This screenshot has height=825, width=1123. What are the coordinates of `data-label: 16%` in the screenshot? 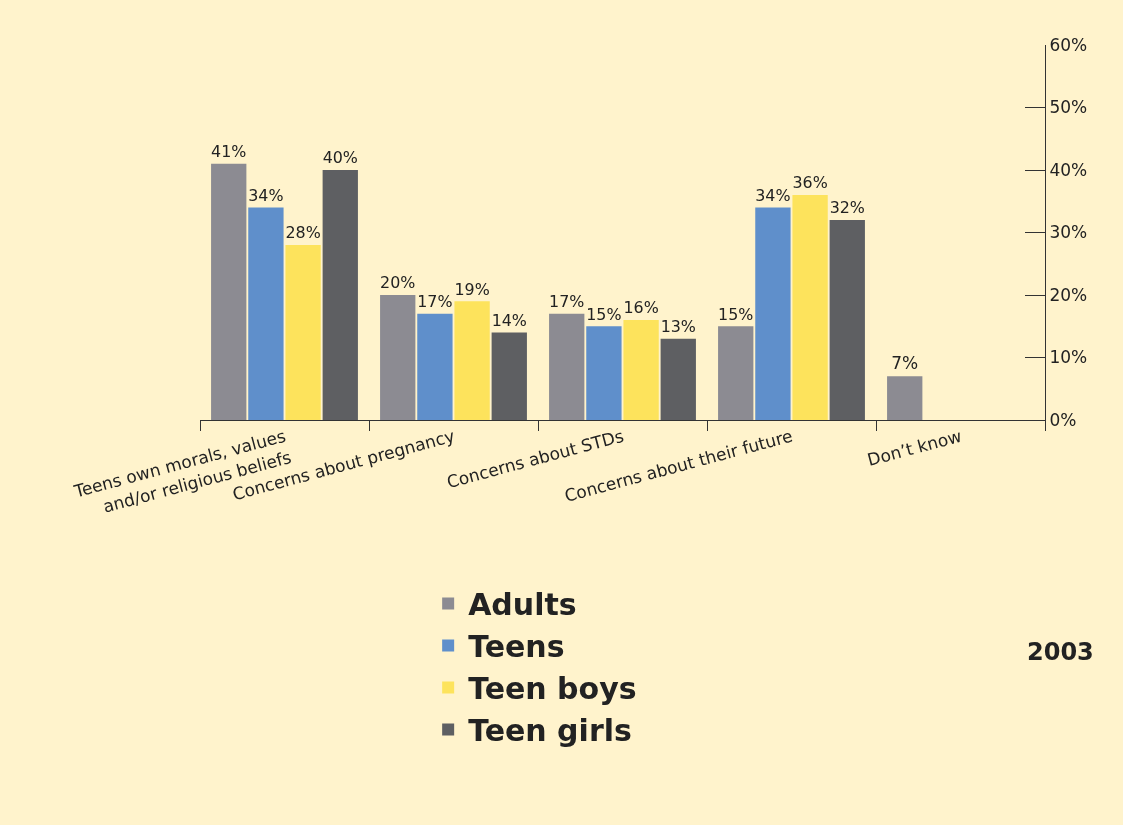 It's located at (641, 308).